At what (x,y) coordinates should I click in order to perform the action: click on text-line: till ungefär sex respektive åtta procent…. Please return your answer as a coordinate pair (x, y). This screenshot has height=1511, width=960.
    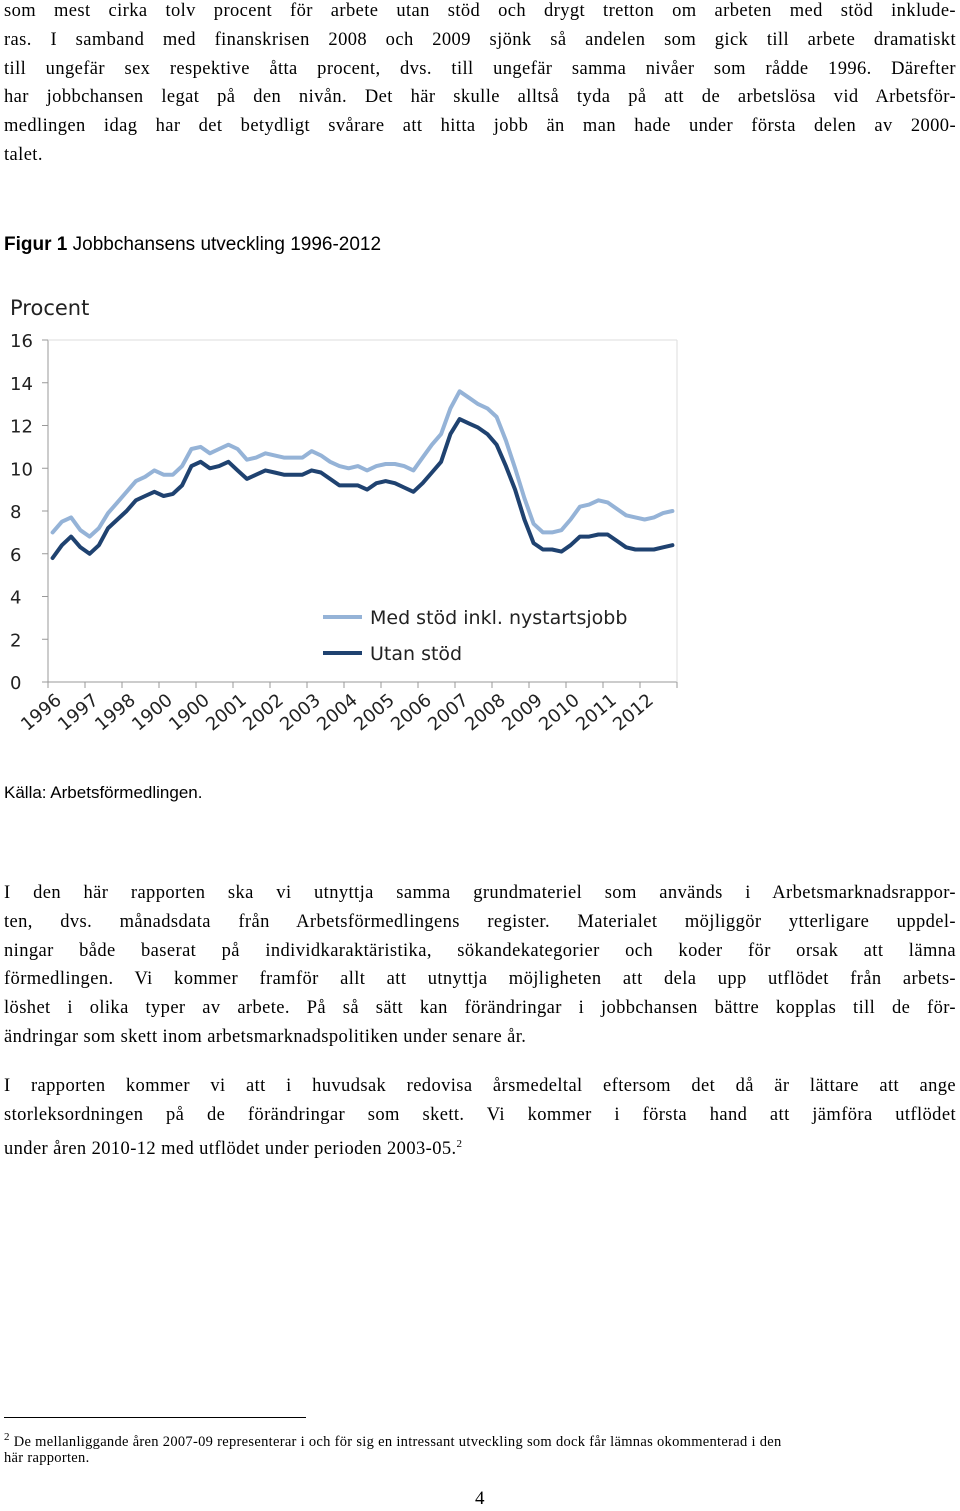
    Looking at the image, I should click on (480, 69).